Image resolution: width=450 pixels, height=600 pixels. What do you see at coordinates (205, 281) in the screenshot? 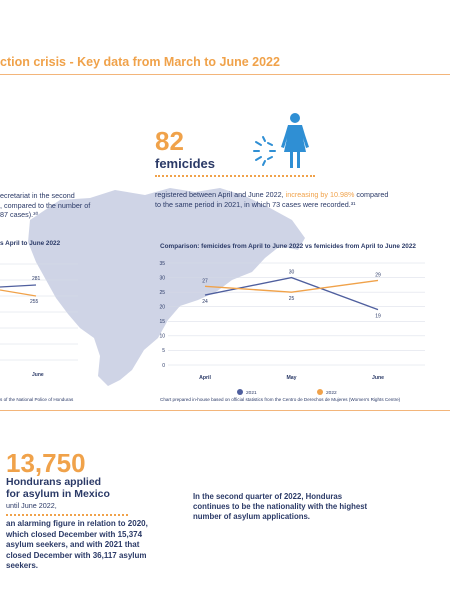
I see `data-label: 27` at bounding box center [205, 281].